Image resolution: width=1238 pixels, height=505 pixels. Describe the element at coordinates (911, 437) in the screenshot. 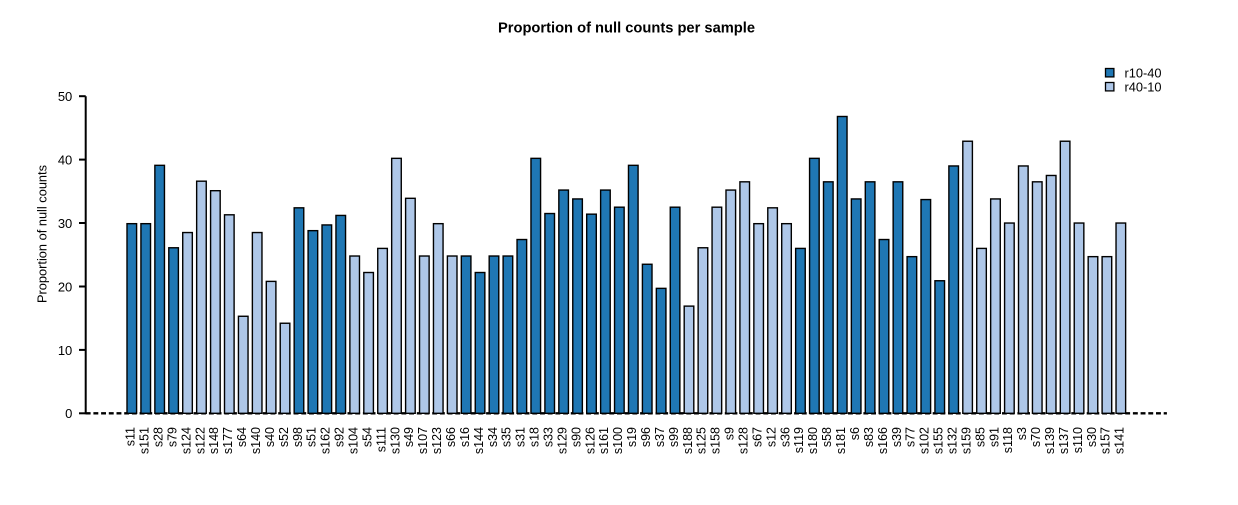

I see `svg-text: s77` at that location.